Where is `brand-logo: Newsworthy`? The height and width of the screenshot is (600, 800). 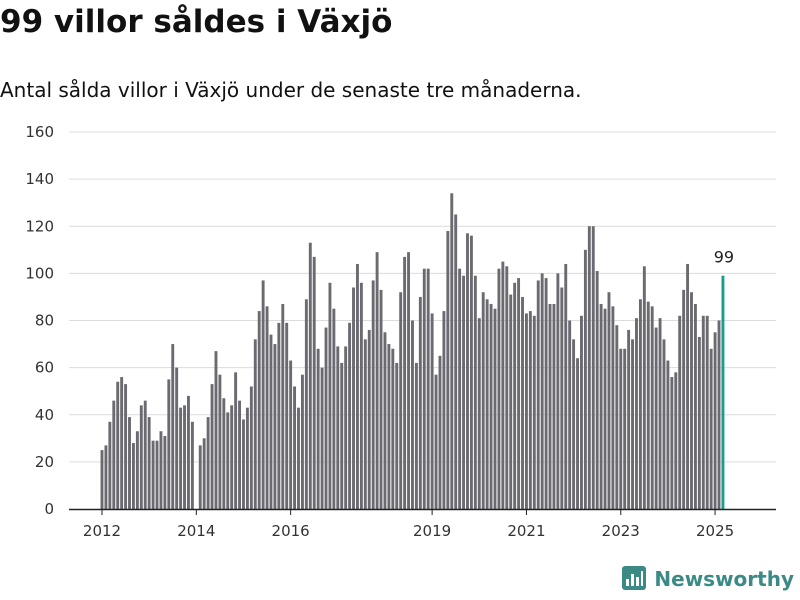
brand-logo: Newsworthy is located at coordinates (708, 579).